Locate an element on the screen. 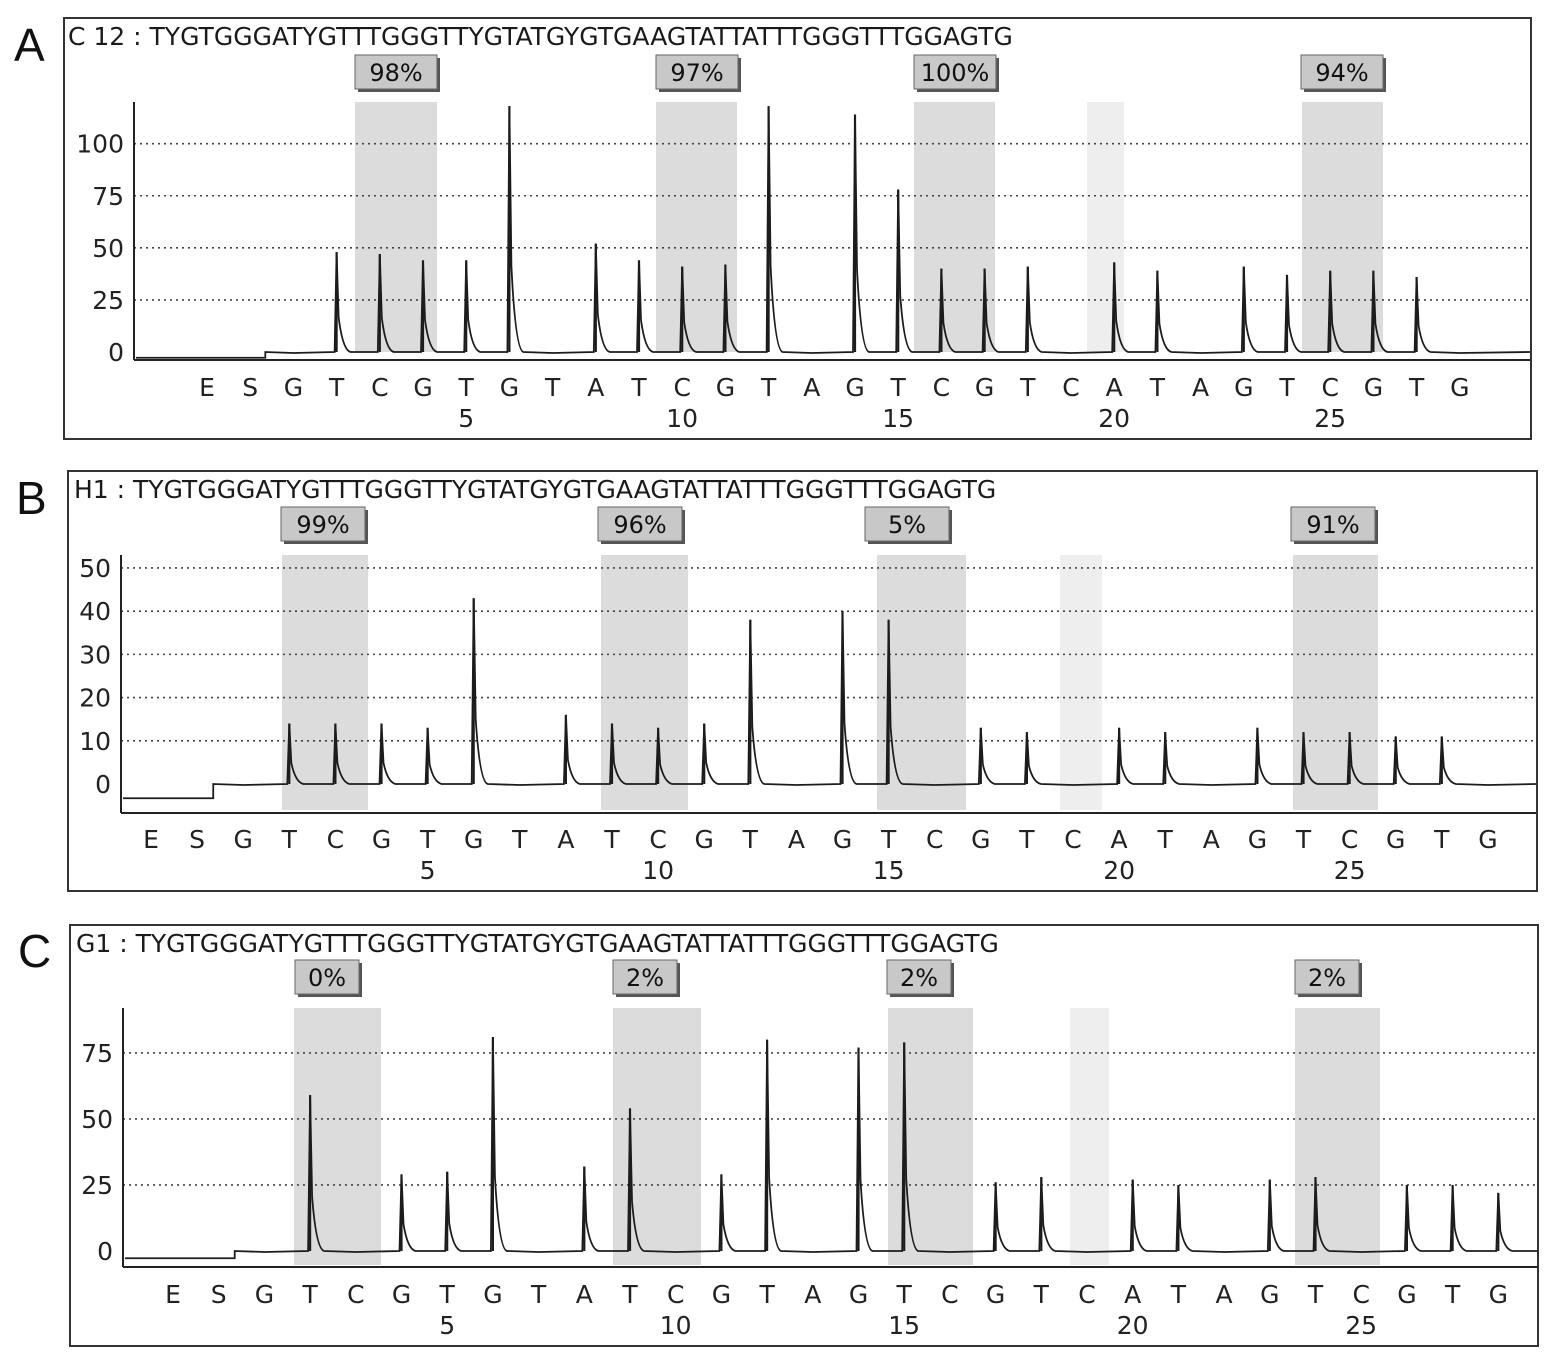 Image resolution: width=1559 pixels, height=1364 pixels. methylation-badge: 94% is located at coordinates (1343, 73).